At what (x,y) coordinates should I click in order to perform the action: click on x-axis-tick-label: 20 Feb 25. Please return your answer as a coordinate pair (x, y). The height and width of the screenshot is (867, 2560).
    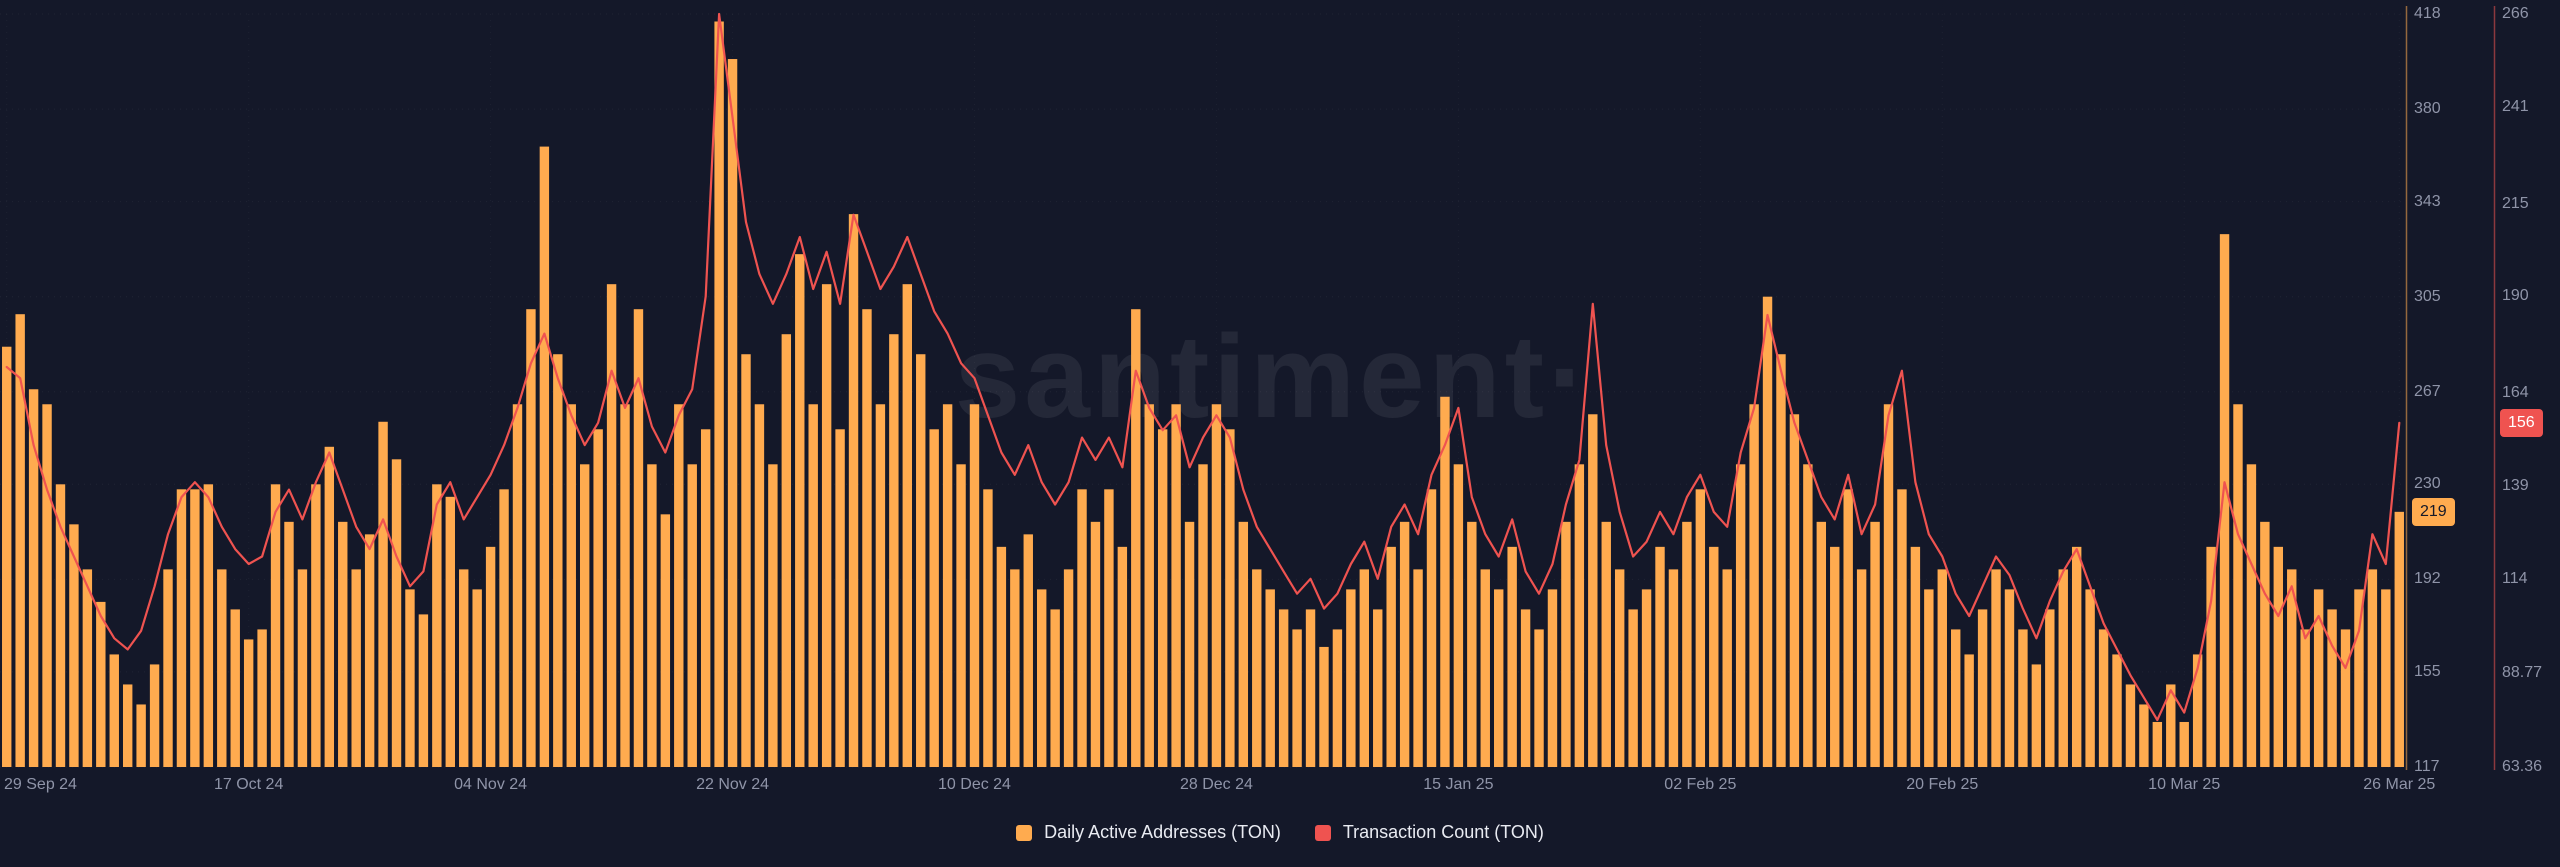
    Looking at the image, I should click on (1942, 784).